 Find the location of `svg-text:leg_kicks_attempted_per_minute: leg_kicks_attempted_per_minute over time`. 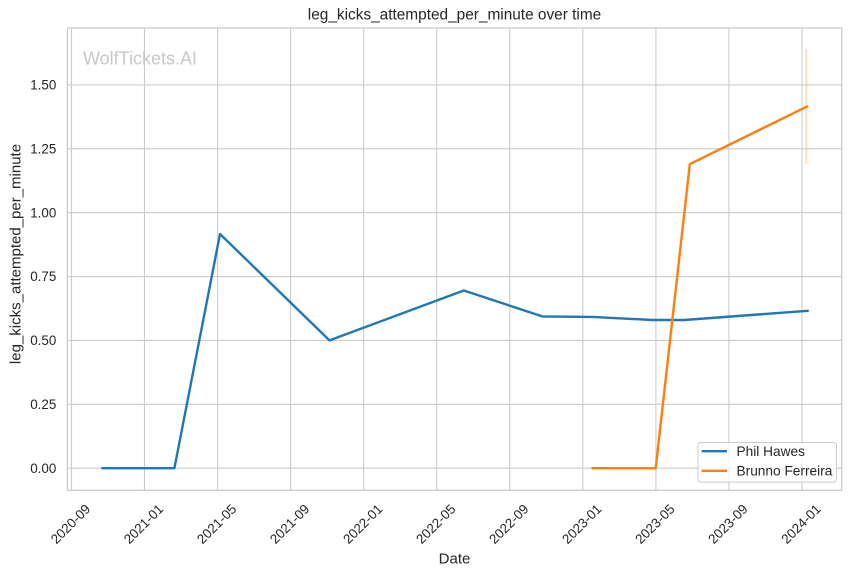

svg-text:leg_kicks_attempted_per_minute: leg_kicks_attempted_per_minute over time is located at coordinates (454, 15).